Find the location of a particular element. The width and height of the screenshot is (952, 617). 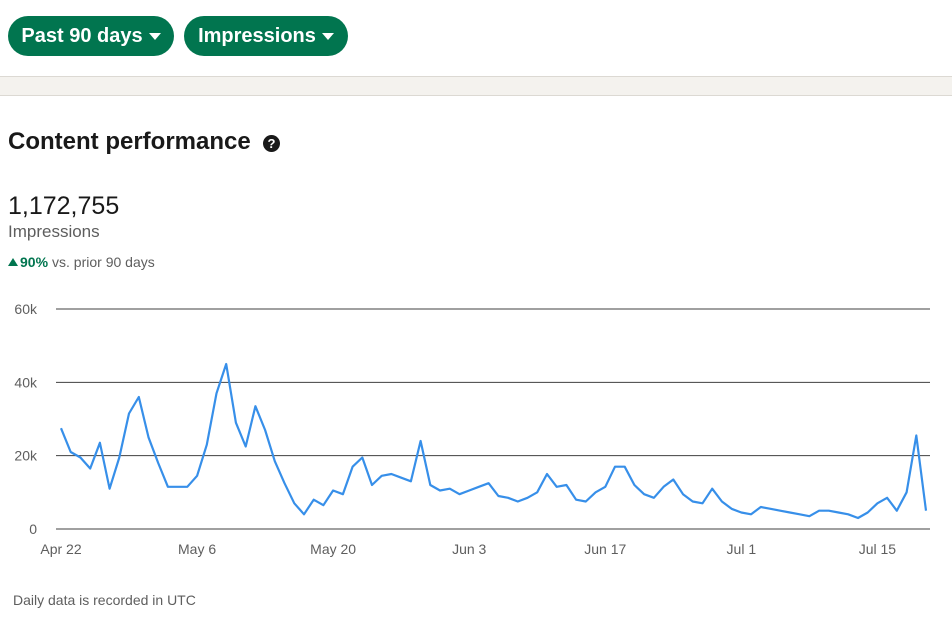

help-icon: ? is located at coordinates (271, 143).